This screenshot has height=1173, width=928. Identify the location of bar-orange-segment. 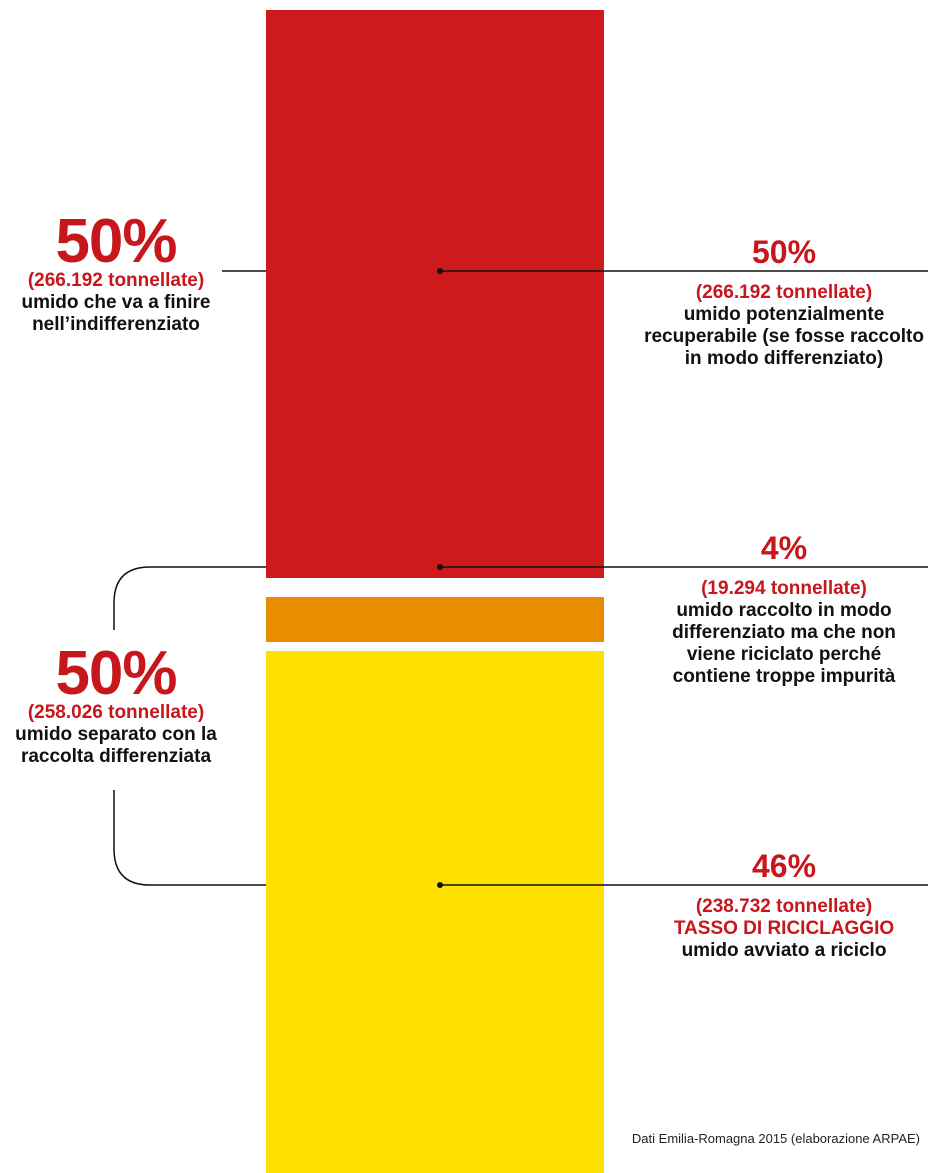
(435, 619).